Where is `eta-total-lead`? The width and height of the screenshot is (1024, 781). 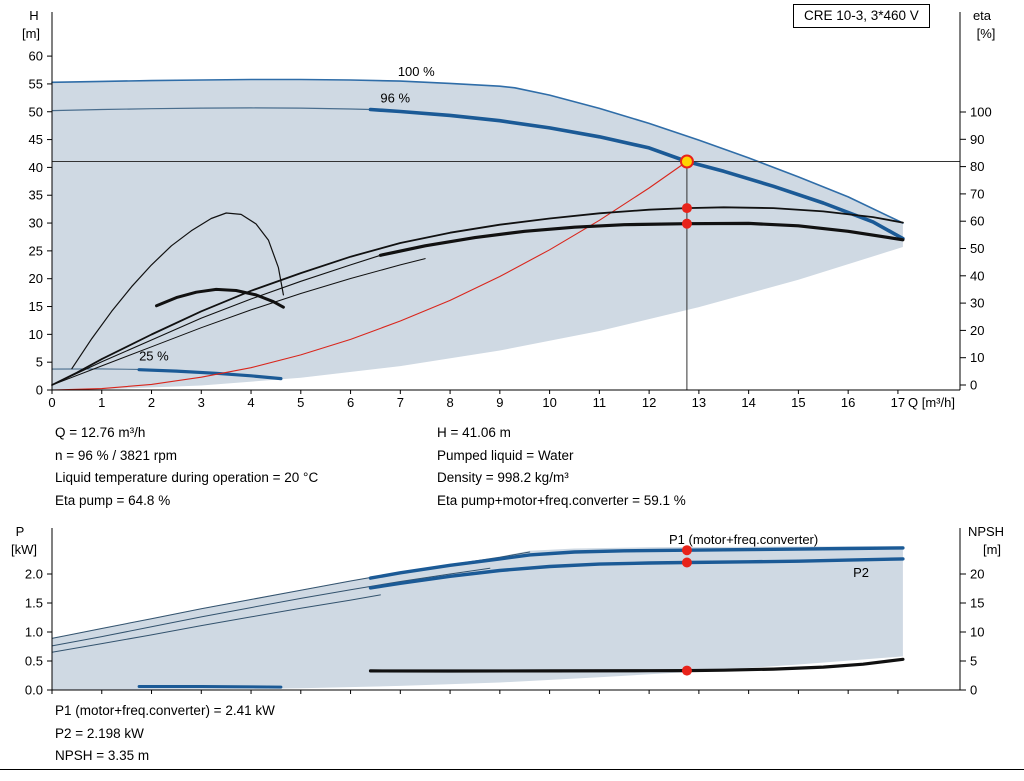
eta-total-lead is located at coordinates (216, 320).